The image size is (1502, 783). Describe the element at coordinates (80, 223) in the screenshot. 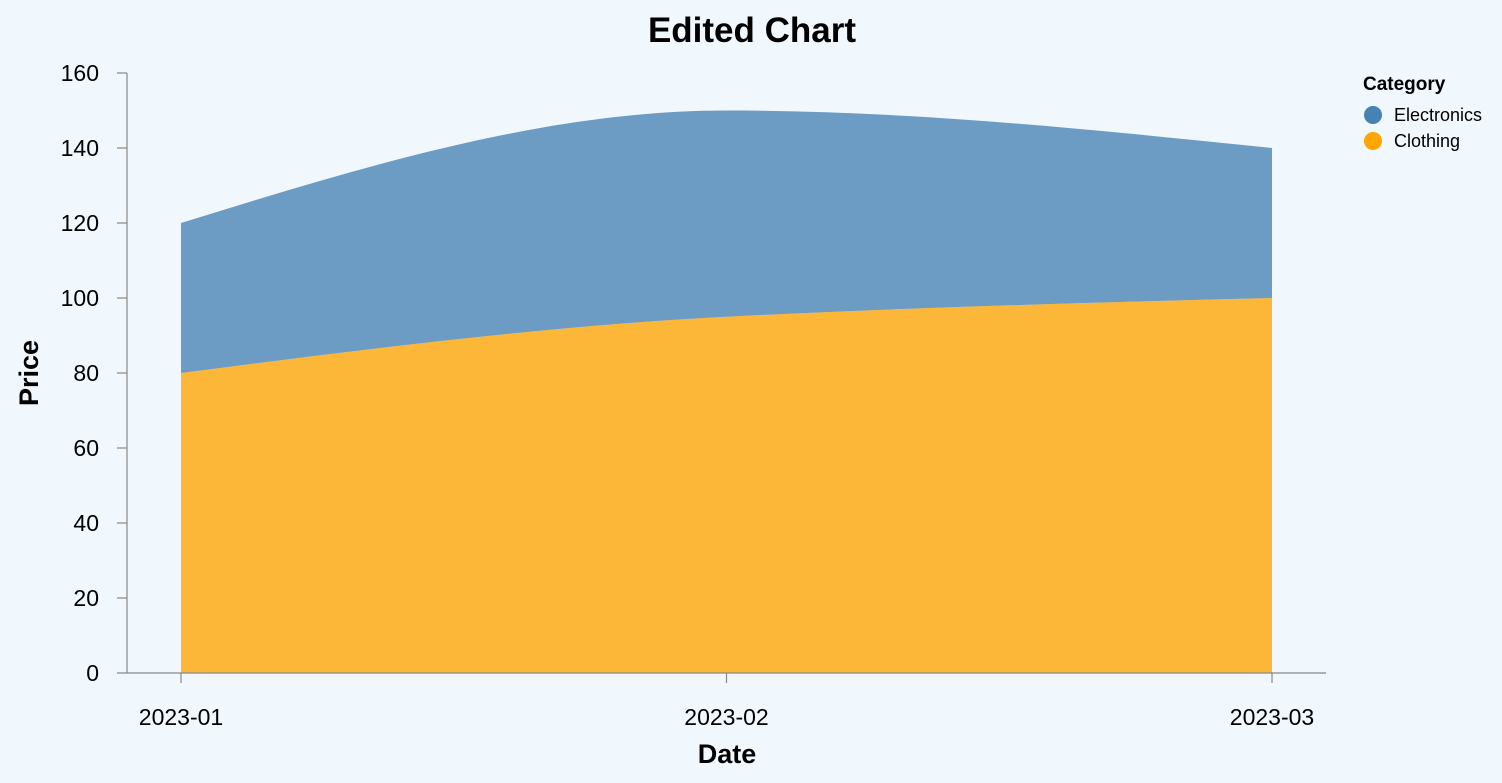

I see `y-tick-label: 120` at that location.